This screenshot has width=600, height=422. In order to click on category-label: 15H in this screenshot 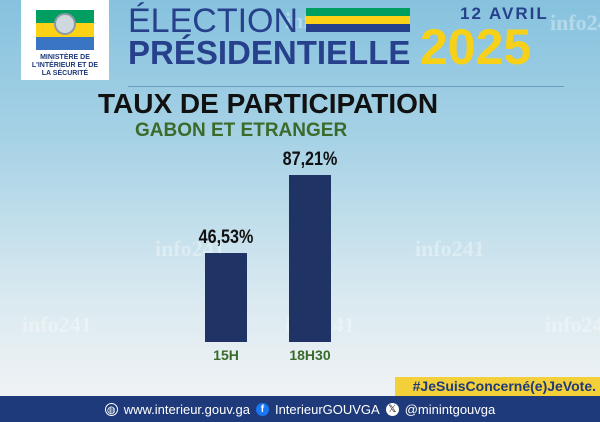, I will do `click(226, 355)`.